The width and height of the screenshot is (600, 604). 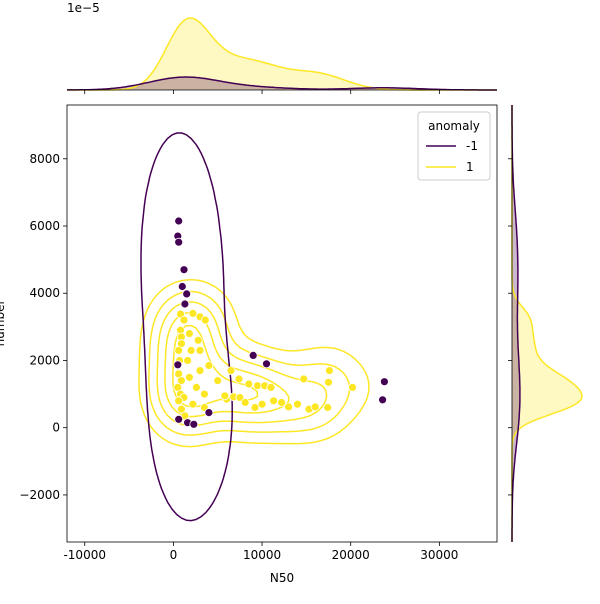 What do you see at coordinates (439, 555) in the screenshot?
I see `x-tick-label: 30000` at bounding box center [439, 555].